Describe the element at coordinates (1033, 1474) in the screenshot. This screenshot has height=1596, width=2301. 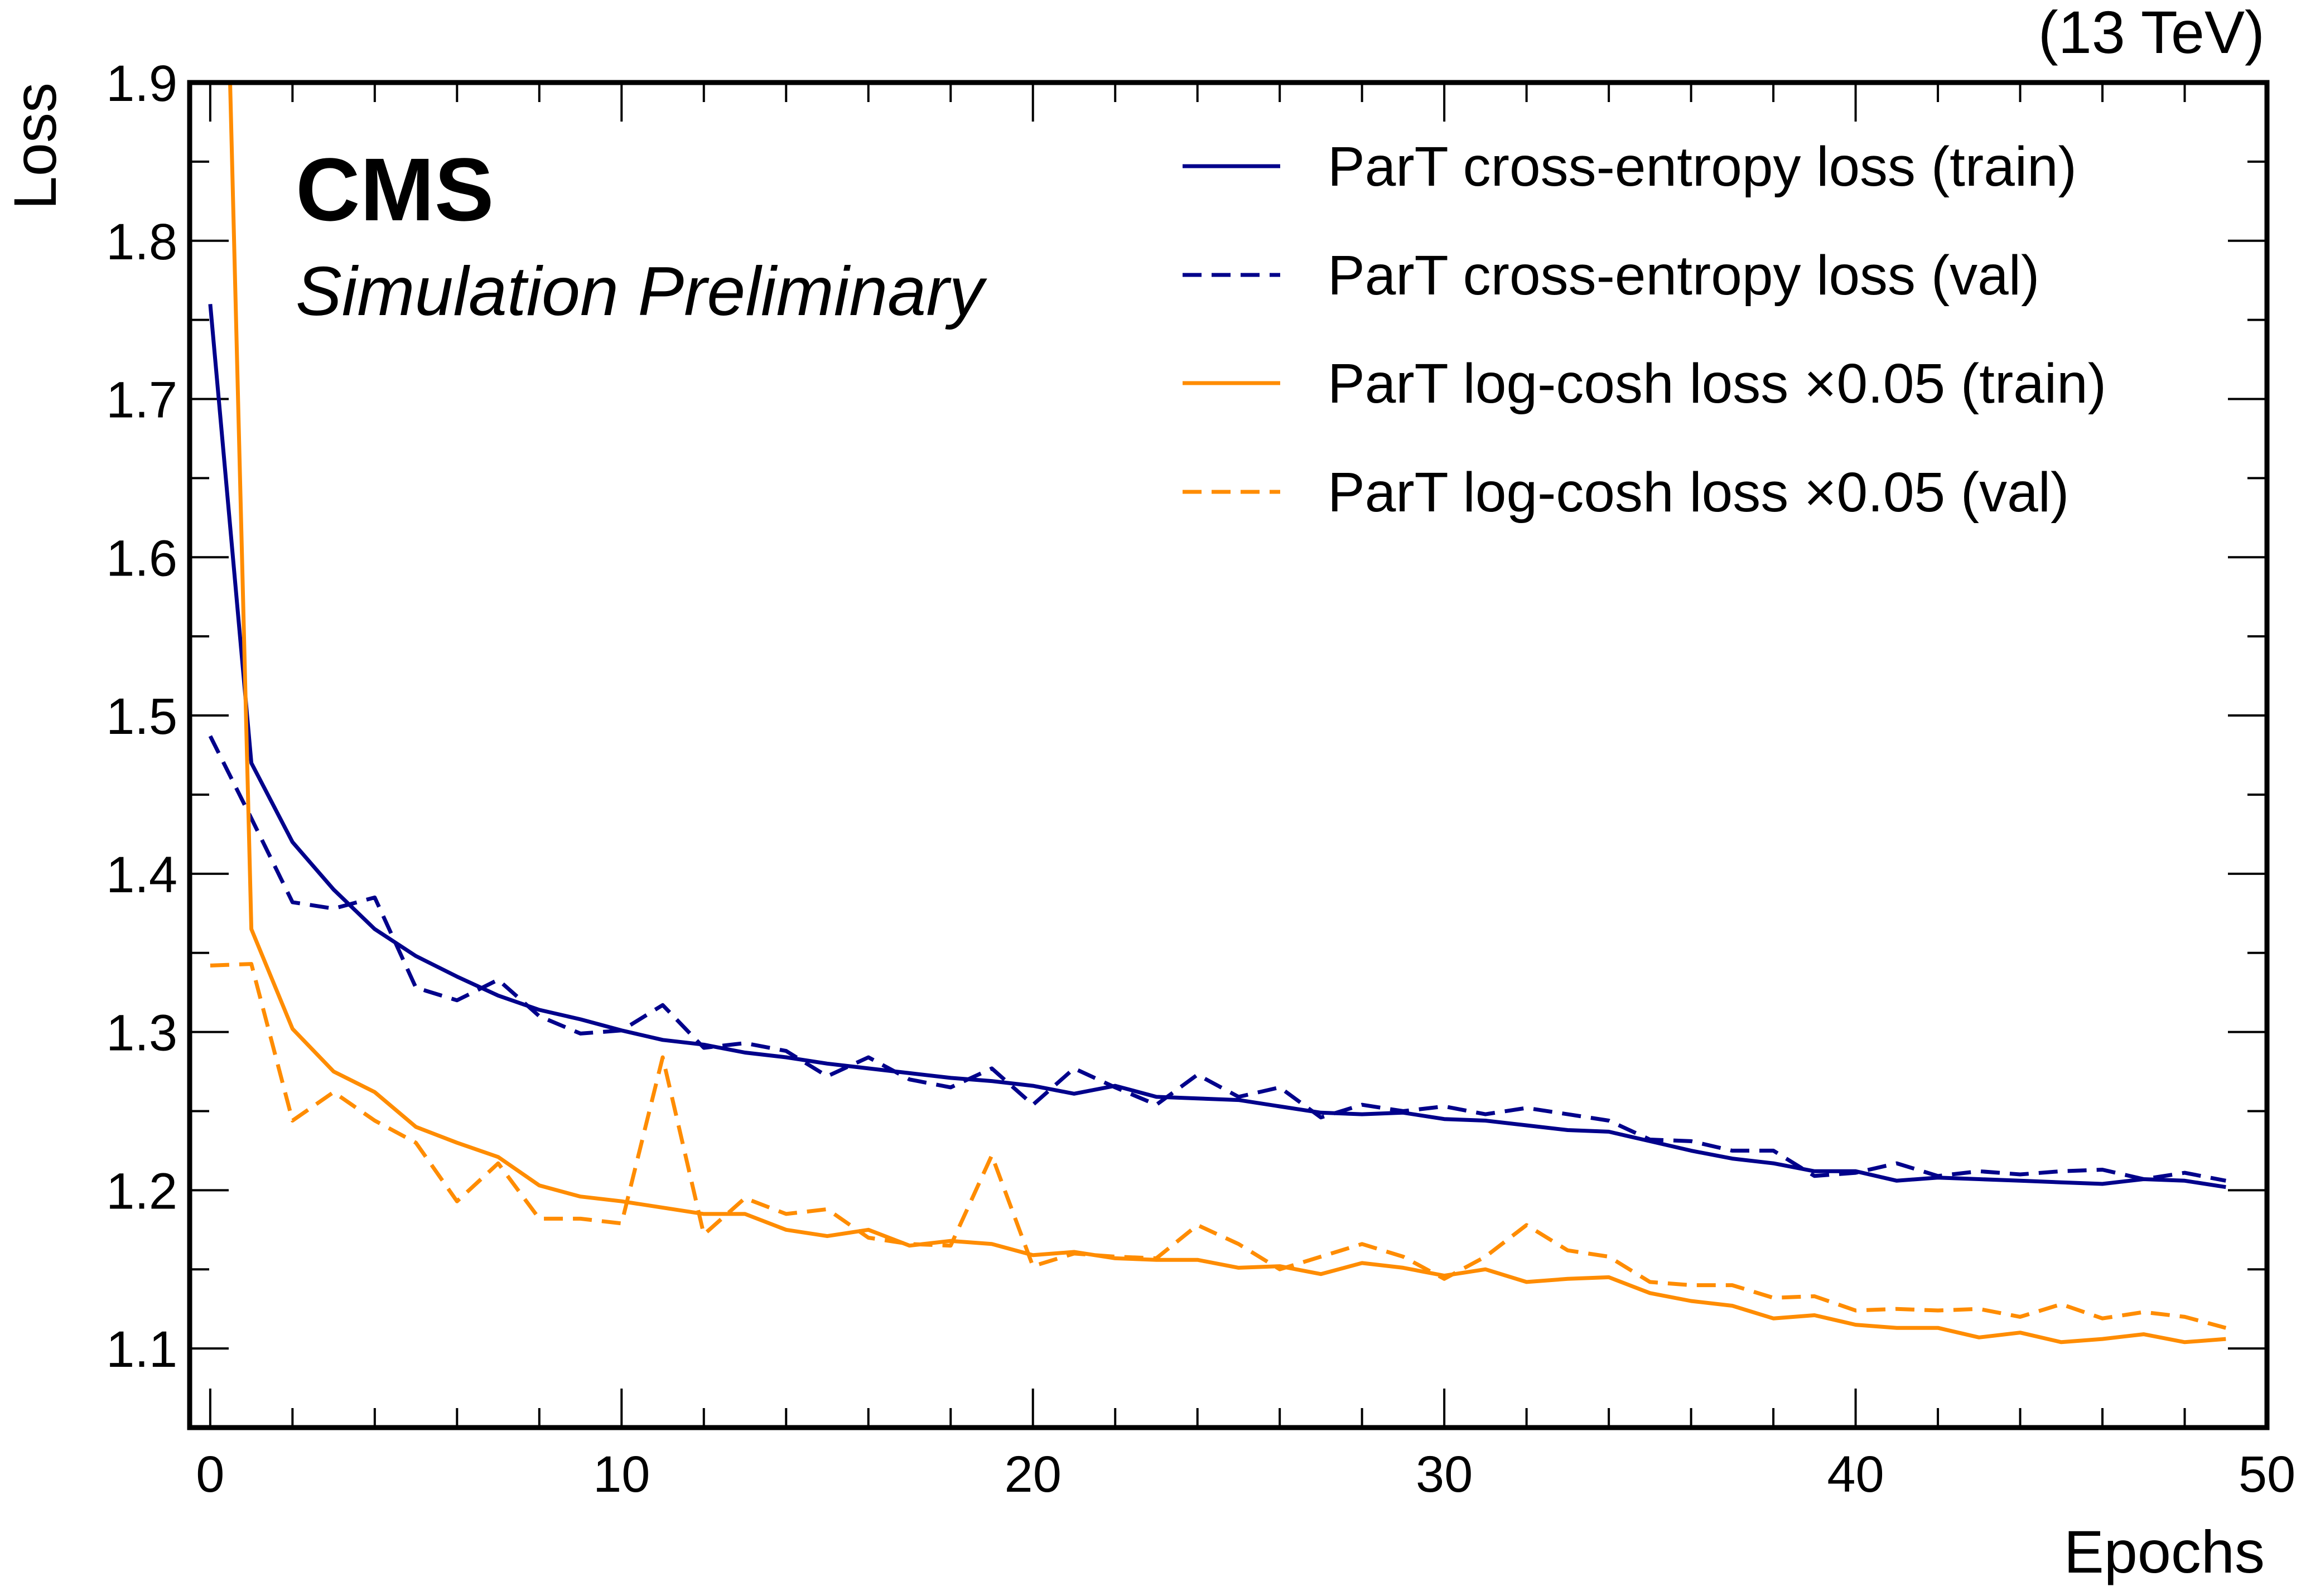
I see `x-tick-label: 20` at that location.